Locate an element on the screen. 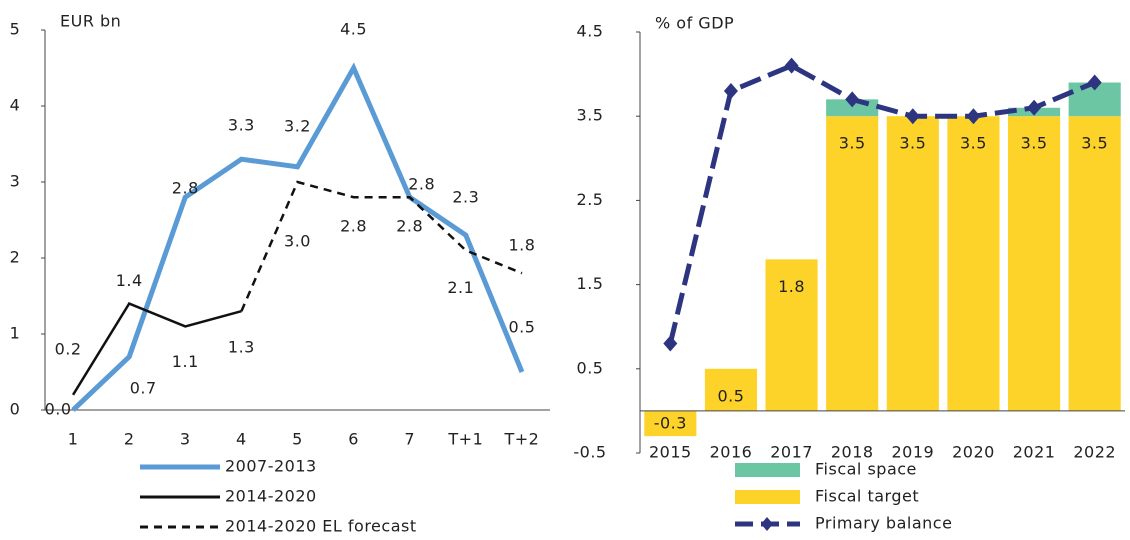 Image resolution: width=1130 pixels, height=540 pixels. value-label: 2.1 is located at coordinates (460, 287).